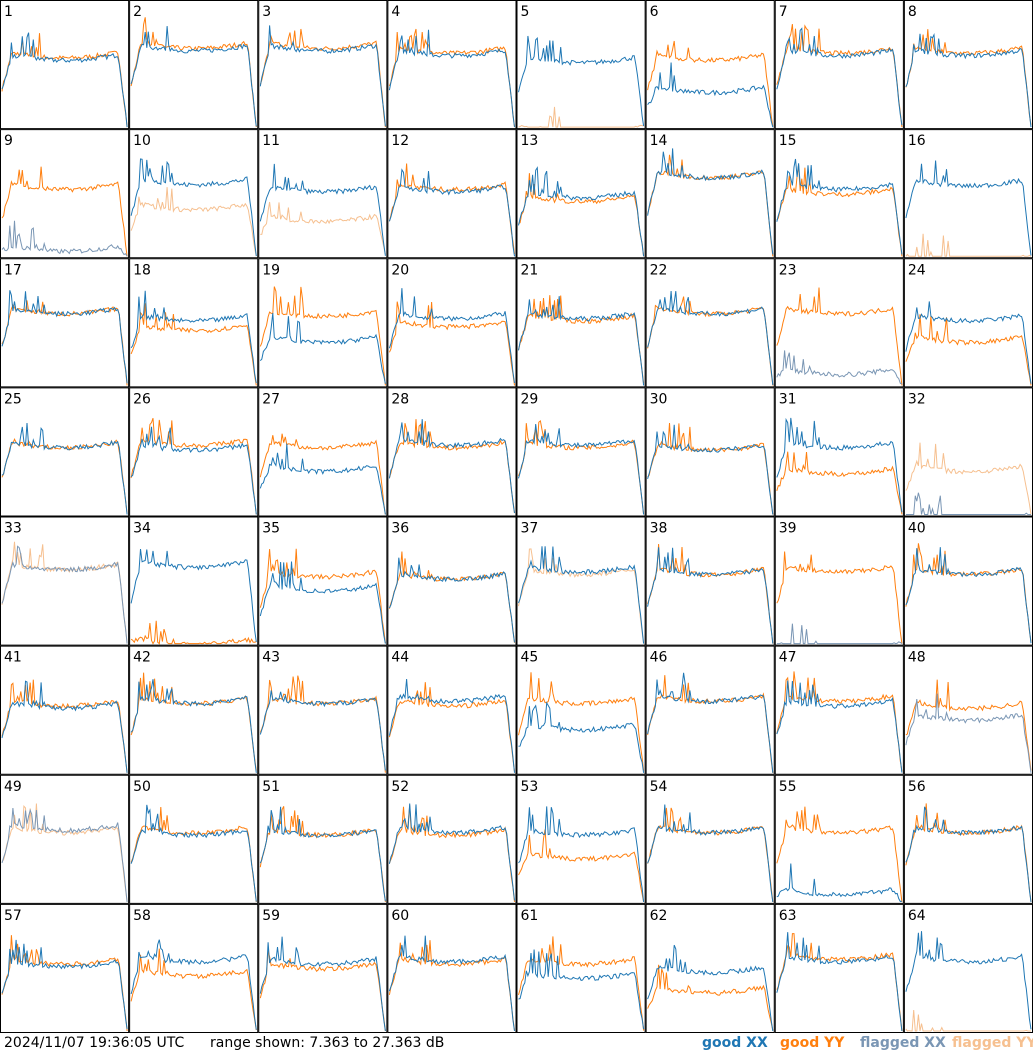  I want to click on panel-label: 15, so click(788, 141).